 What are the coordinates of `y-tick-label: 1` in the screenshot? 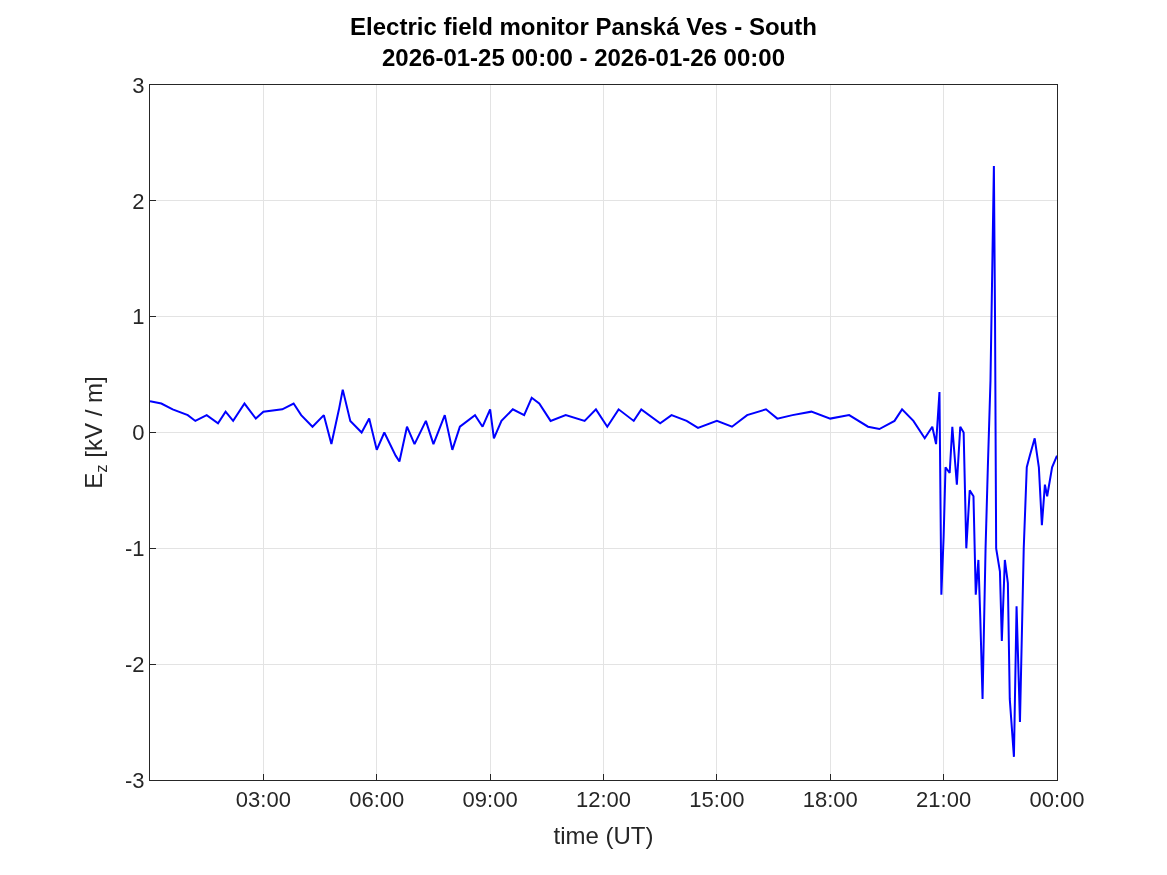 It's located at (138, 317).